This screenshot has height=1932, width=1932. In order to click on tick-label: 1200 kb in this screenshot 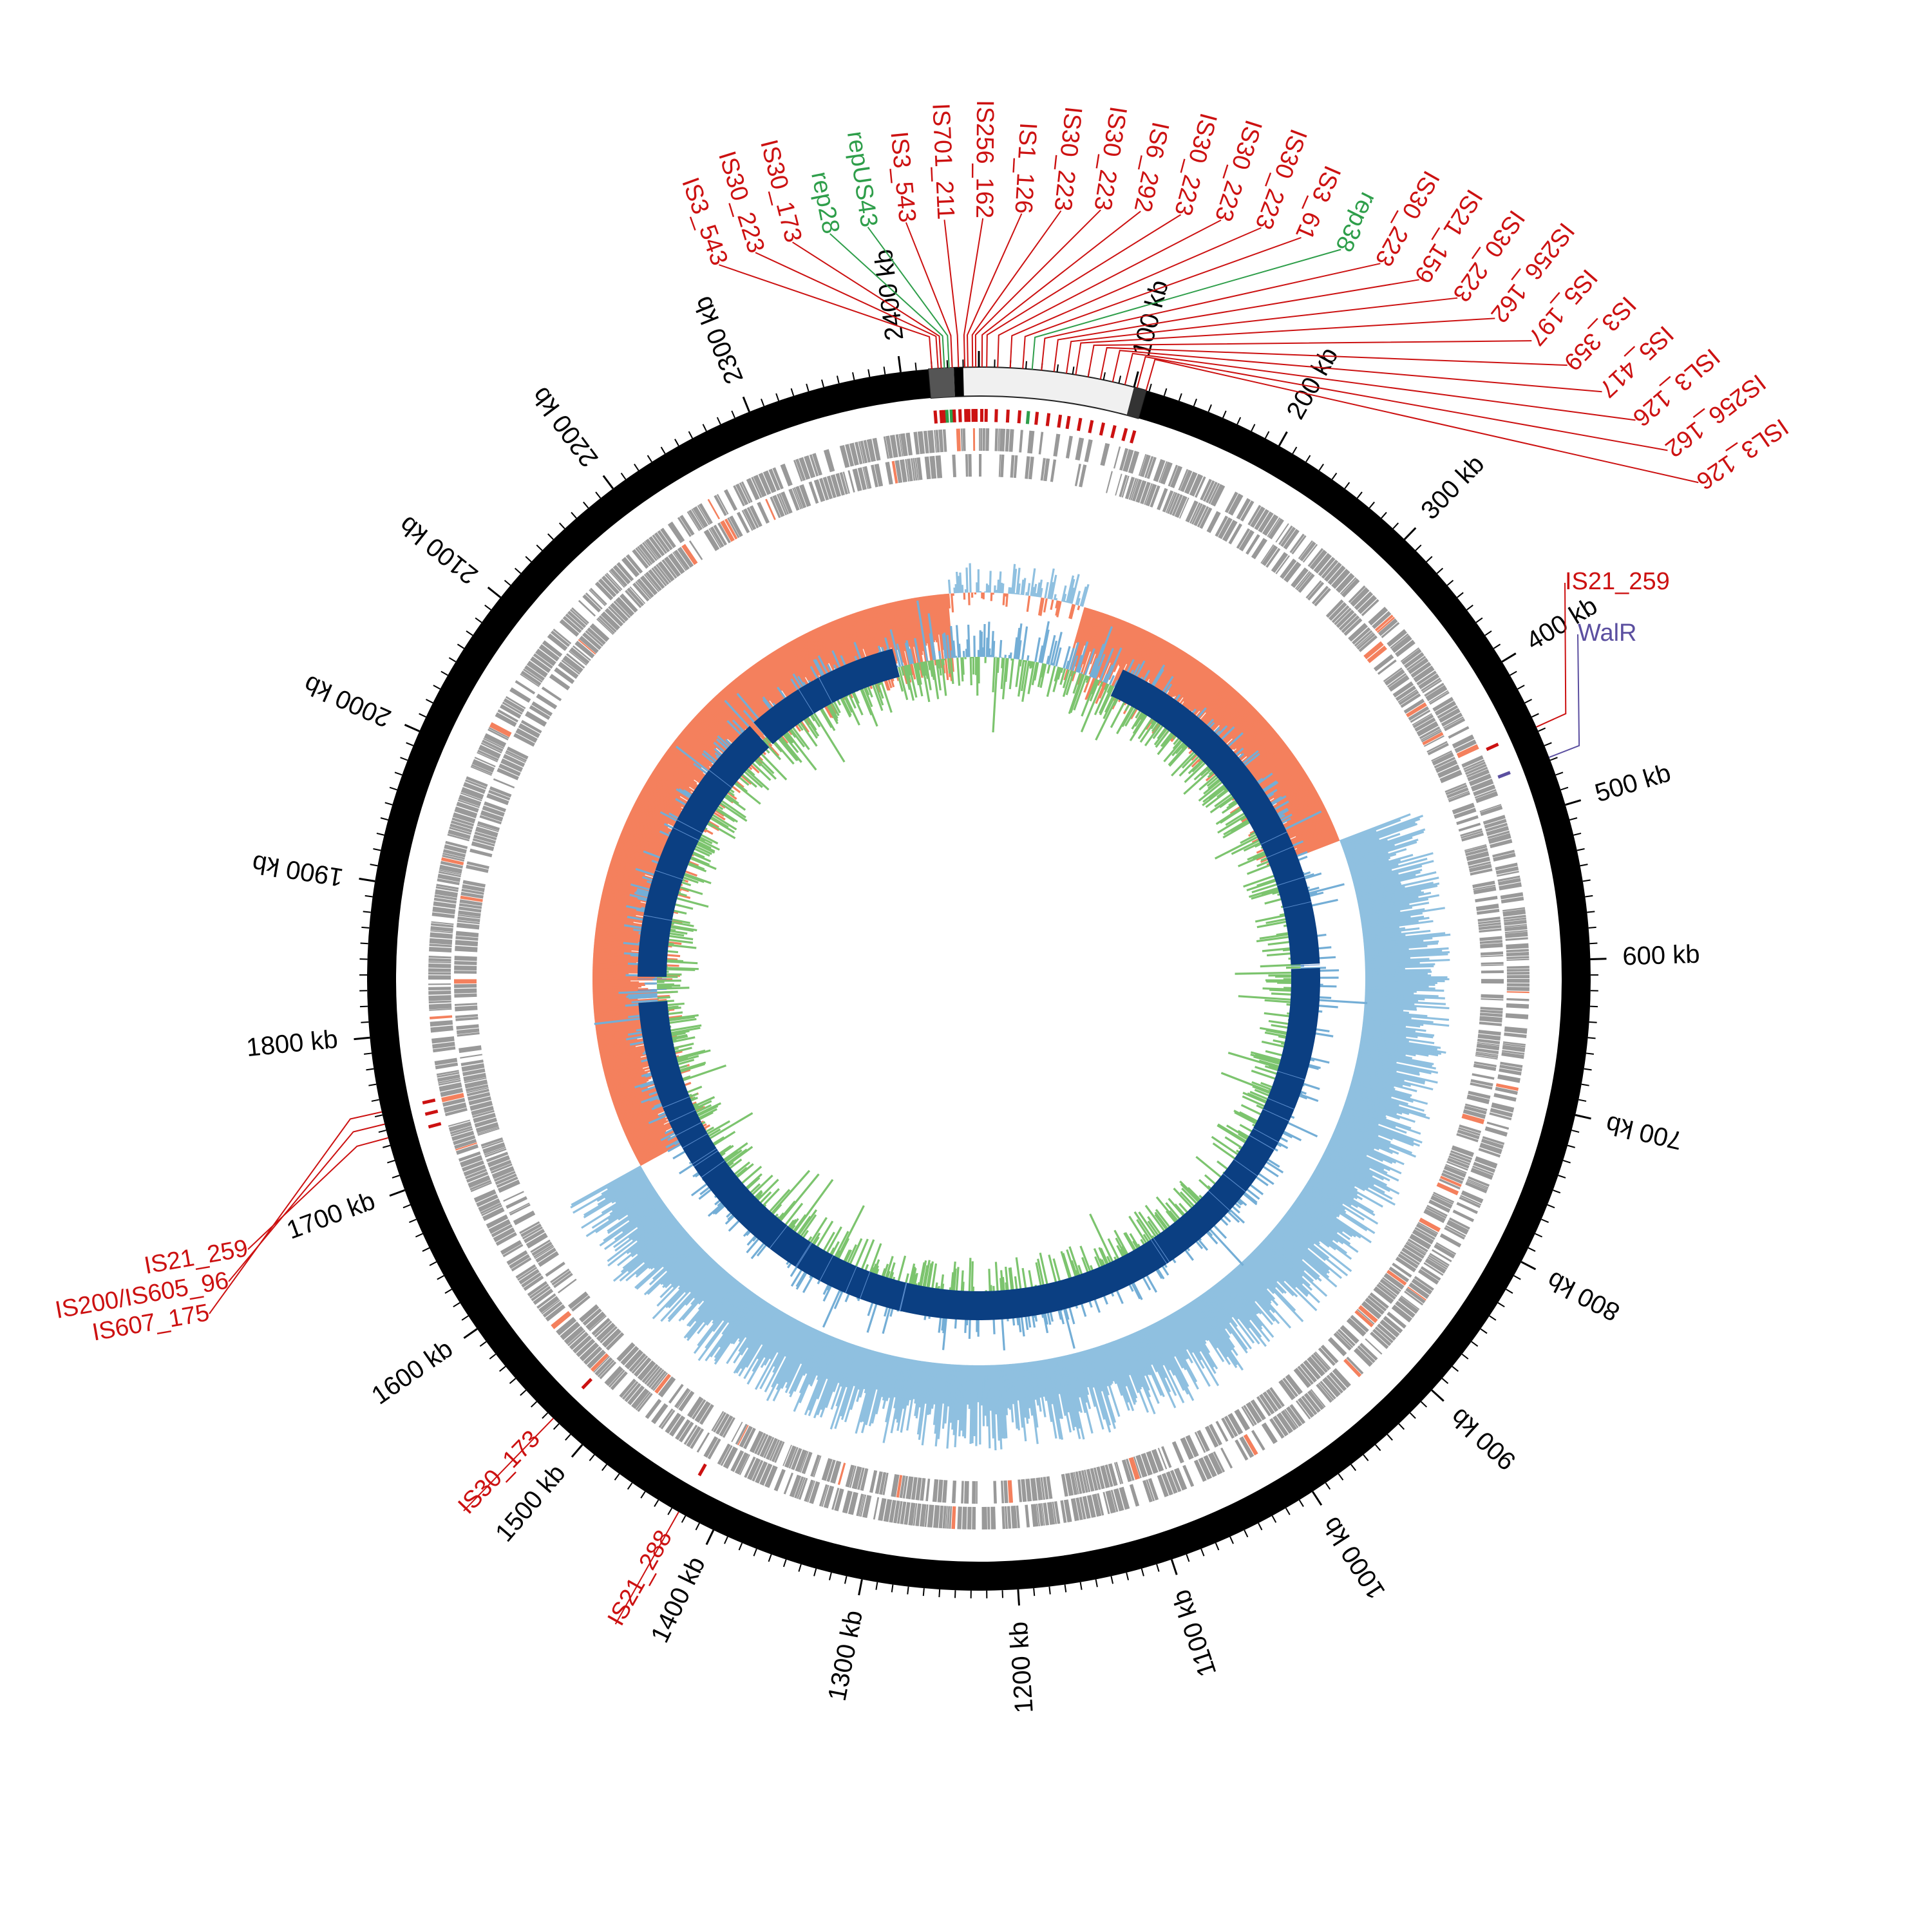, I will do `click(1022, 1667)`.